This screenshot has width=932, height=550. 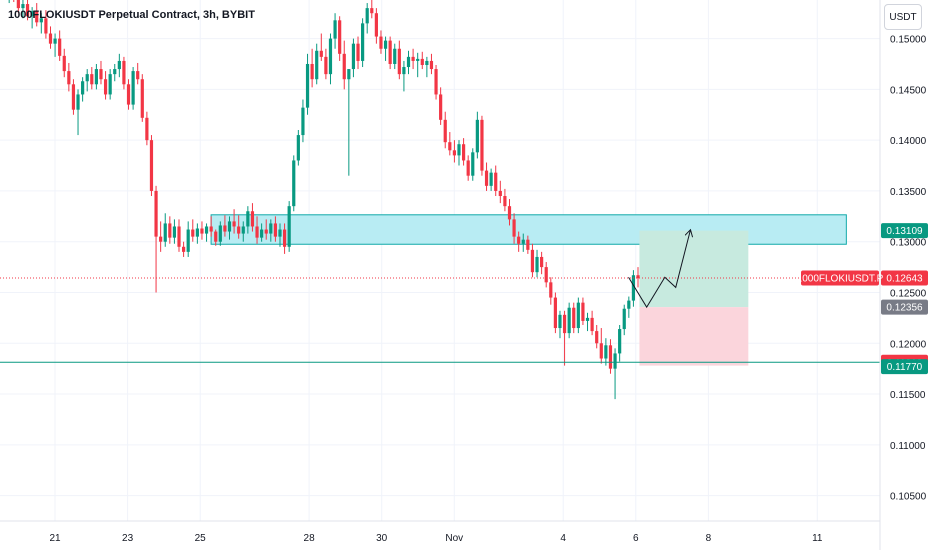 What do you see at coordinates (903, 17) in the screenshot?
I see `currency-button: USDT` at bounding box center [903, 17].